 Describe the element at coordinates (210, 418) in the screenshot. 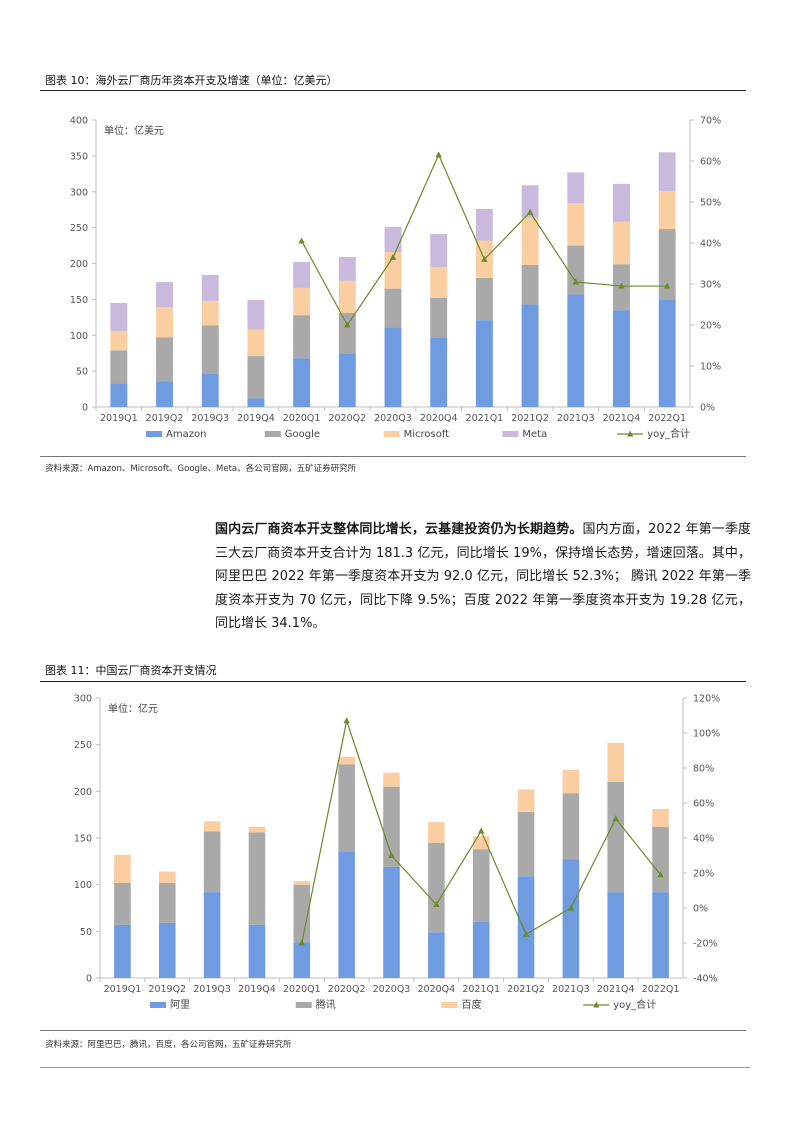

I see `c1-xtick-label: 2019Q3` at that location.